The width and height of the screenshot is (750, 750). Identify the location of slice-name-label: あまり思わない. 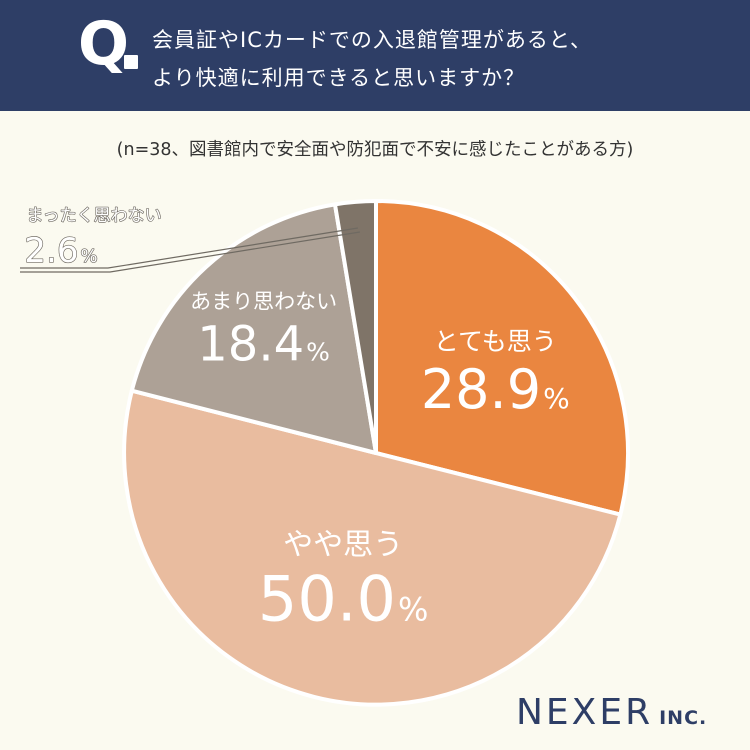
(263, 301).